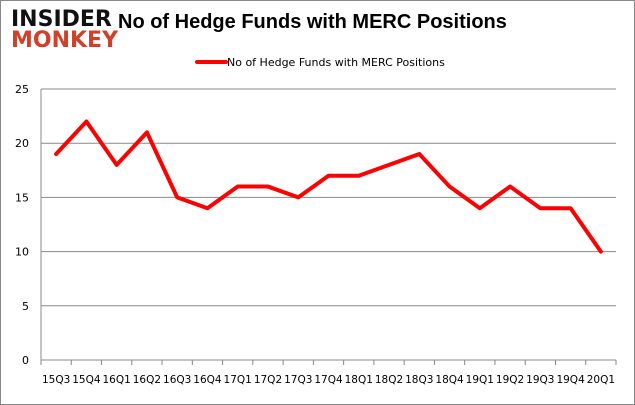 The height and width of the screenshot is (405, 635). I want to click on x-tick-label: 15Q4, so click(86, 380).